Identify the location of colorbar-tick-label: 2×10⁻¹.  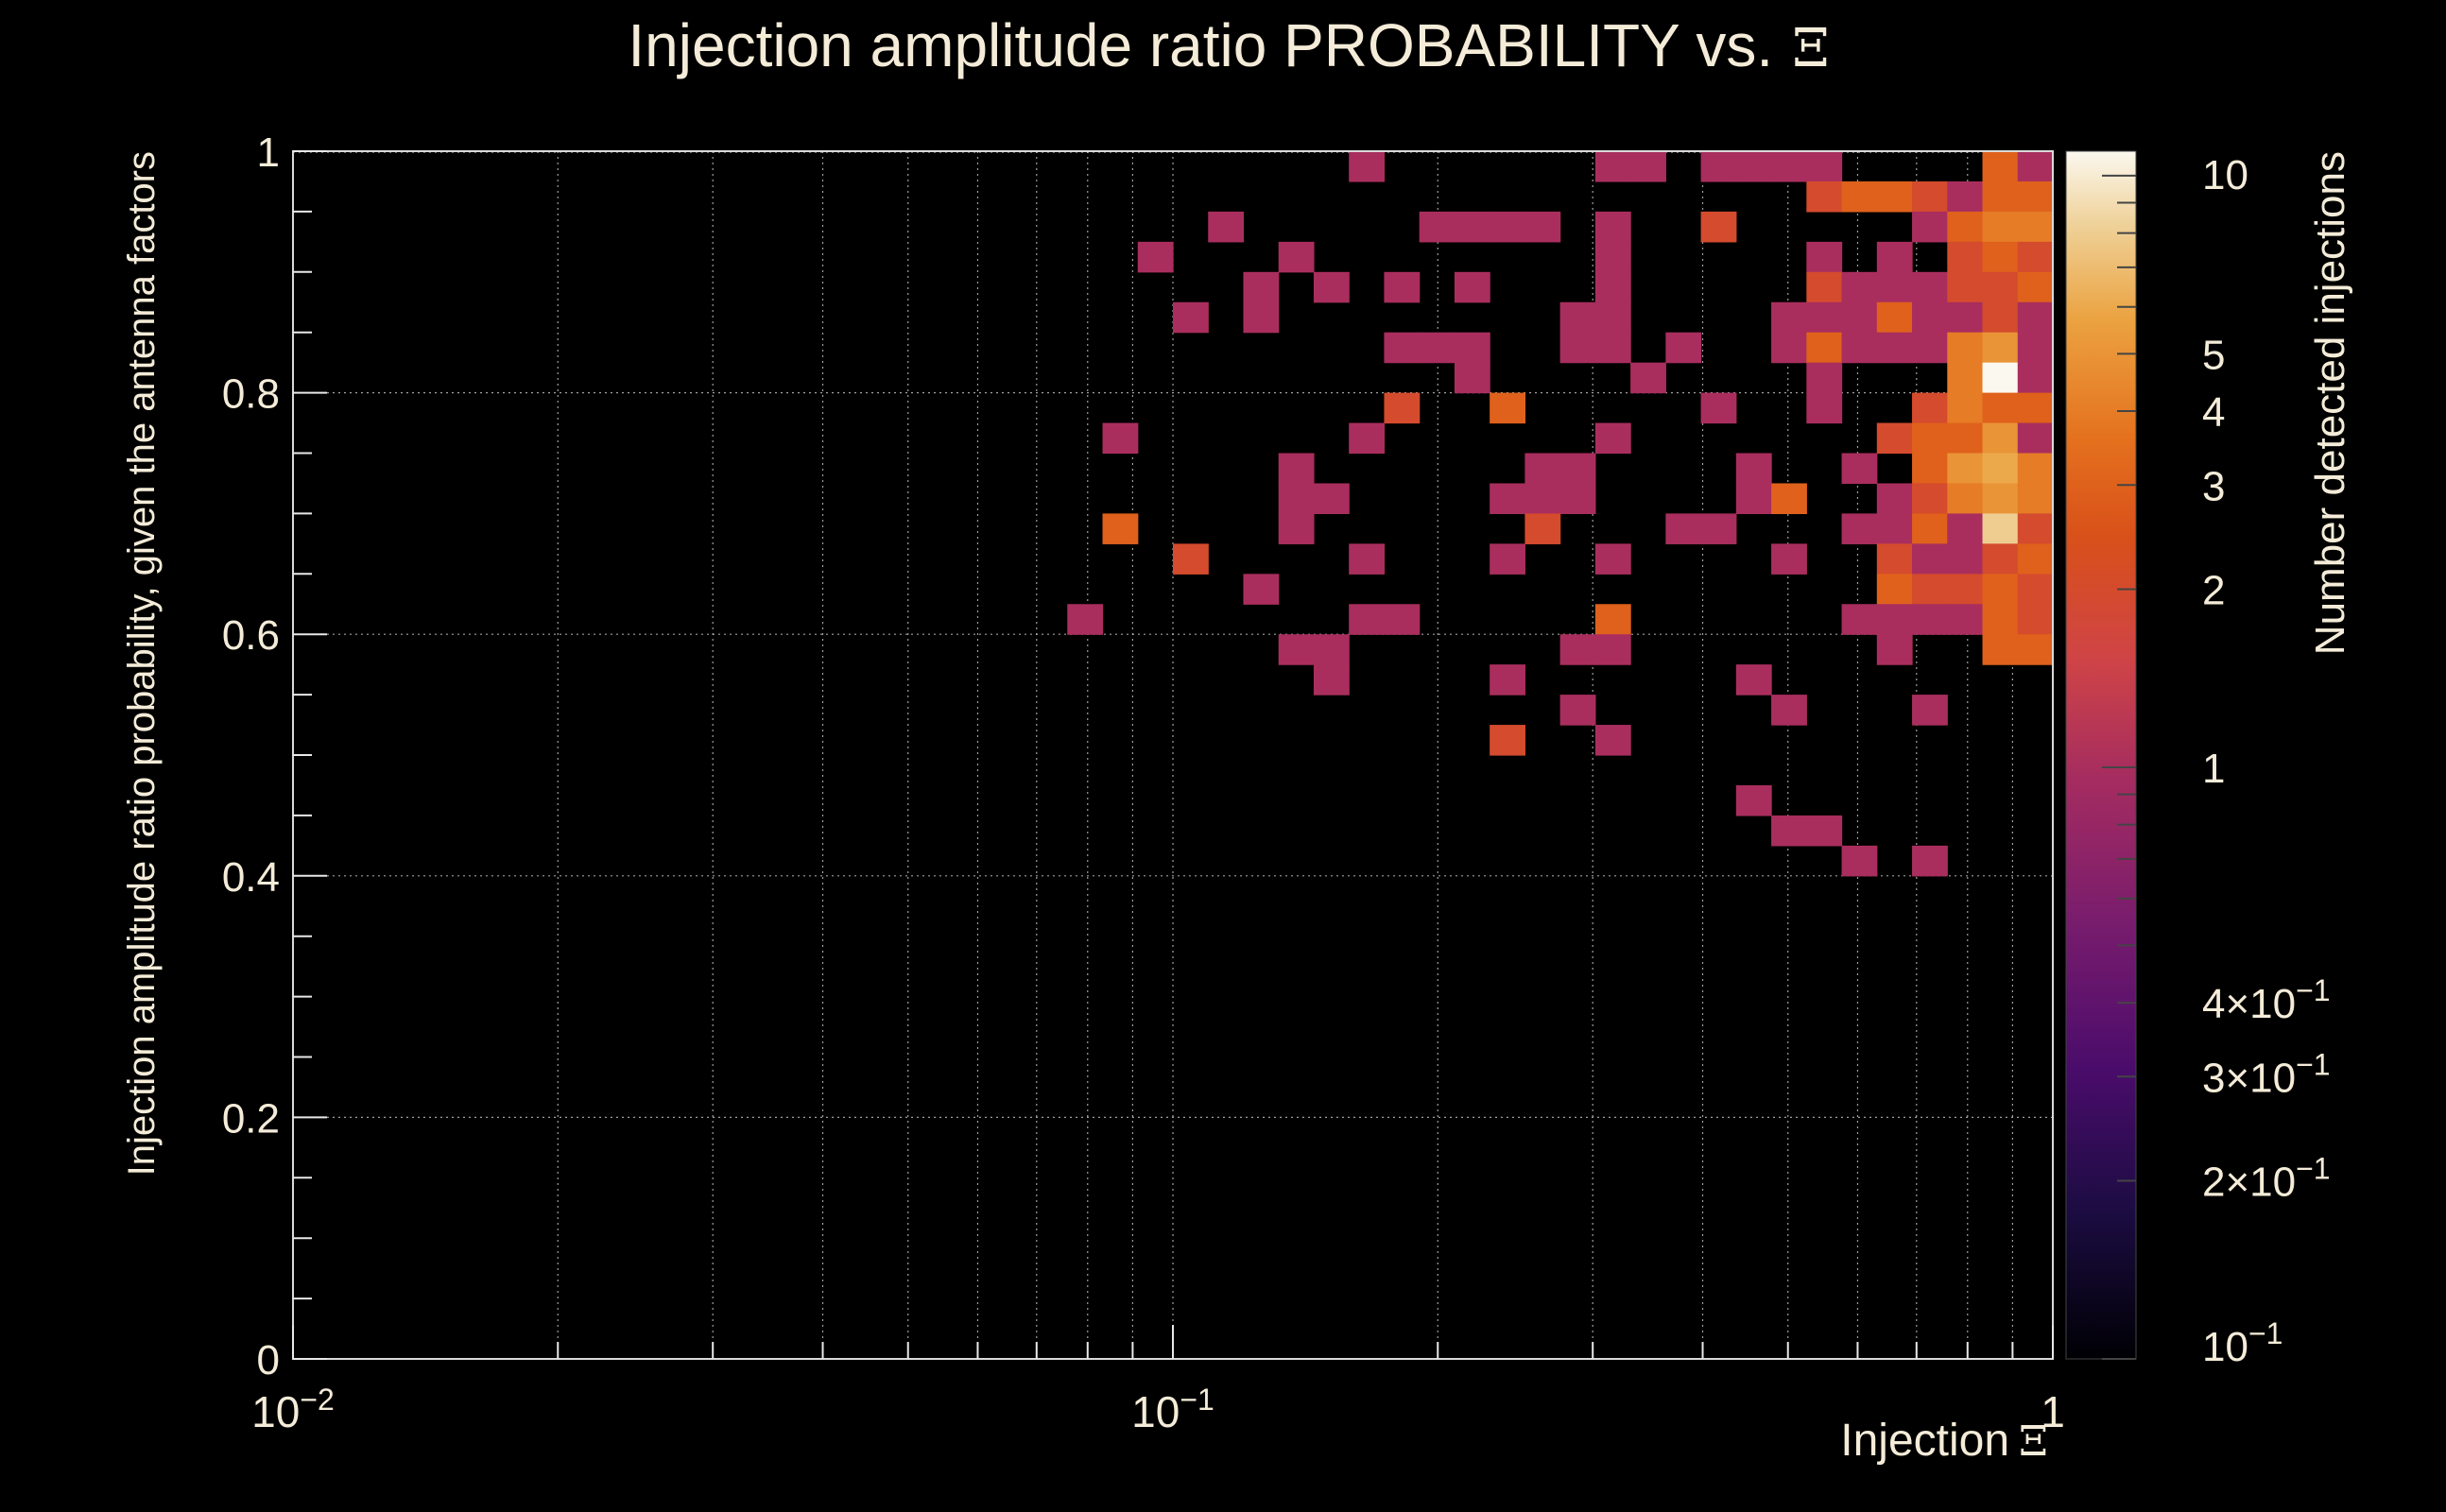
(2266, 1179).